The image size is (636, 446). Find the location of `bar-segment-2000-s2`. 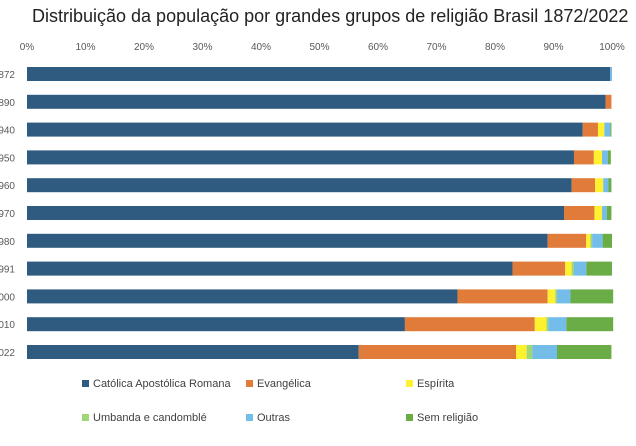

bar-segment-2000-s2 is located at coordinates (551, 296).